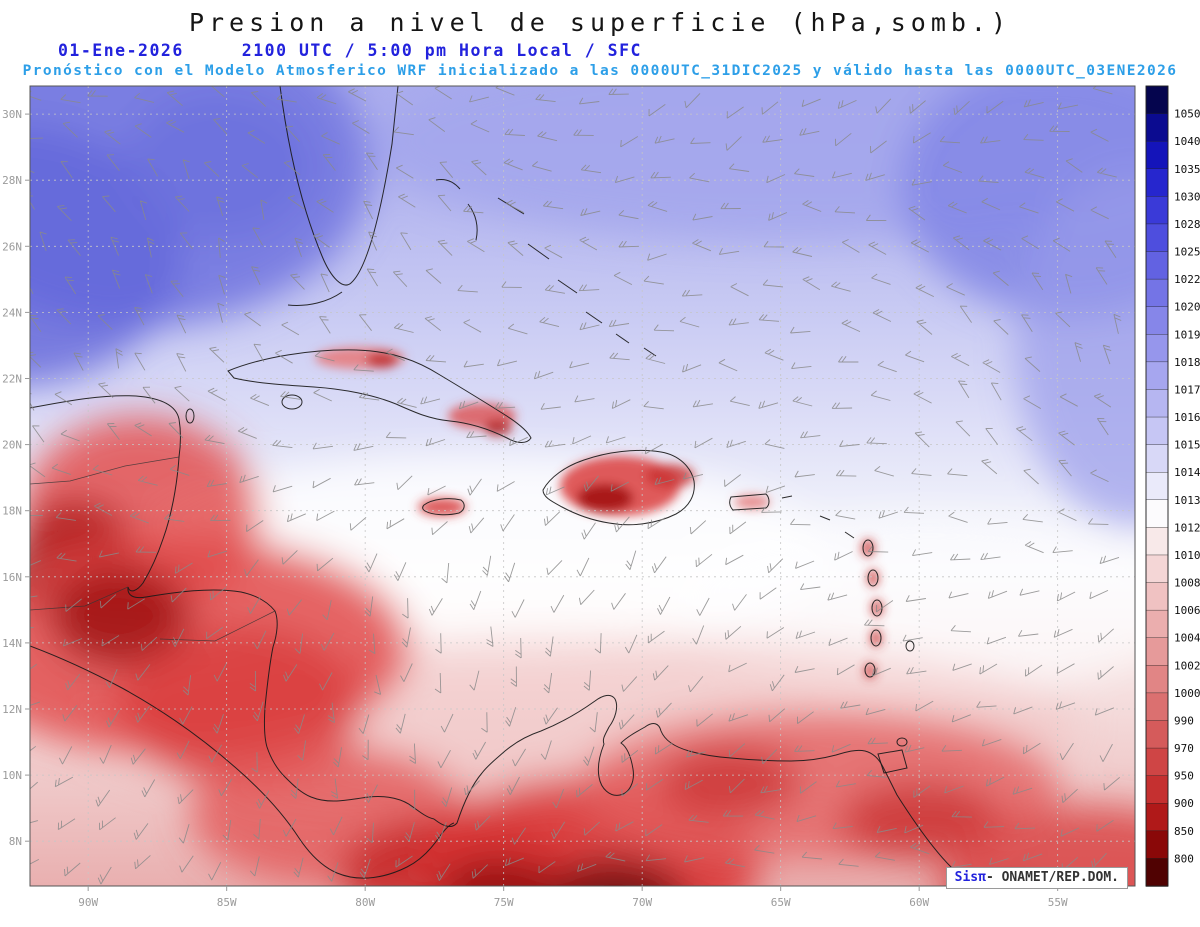 This screenshot has height=927, width=1200. What do you see at coordinates (1187, 472) in the screenshot?
I see `colorbar-tick-label: 1014` at bounding box center [1187, 472].